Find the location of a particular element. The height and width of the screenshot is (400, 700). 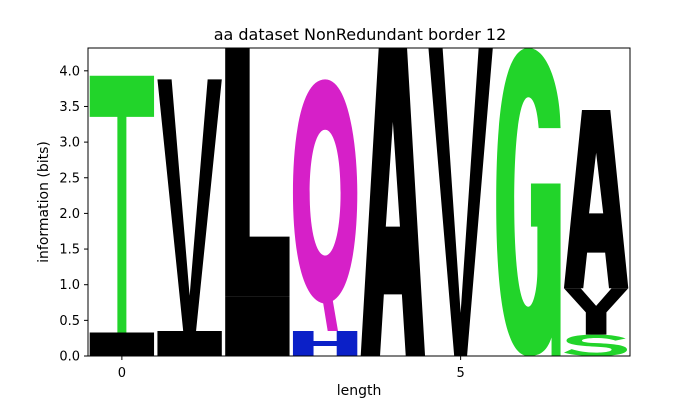

y-axis: 0.0 0.5 1.0 1.5 2.0 2.5 3.0 3.5 4.0 is located at coordinates (73, 214).